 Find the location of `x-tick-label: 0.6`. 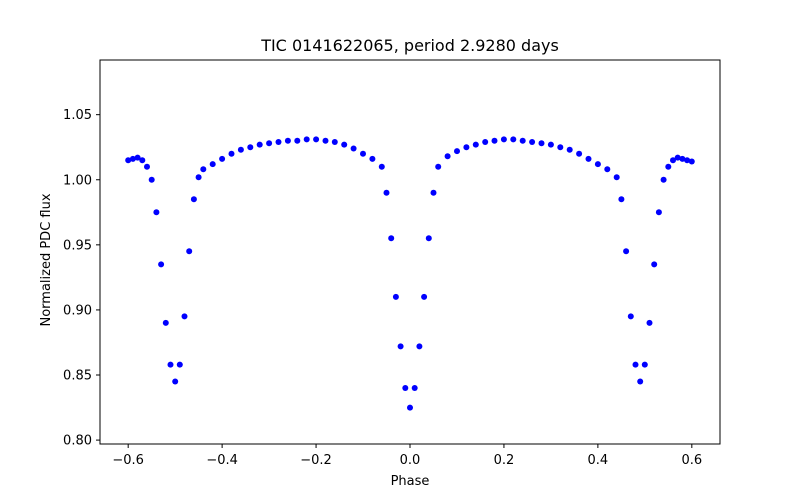

x-tick-label: 0.6 is located at coordinates (691, 460).